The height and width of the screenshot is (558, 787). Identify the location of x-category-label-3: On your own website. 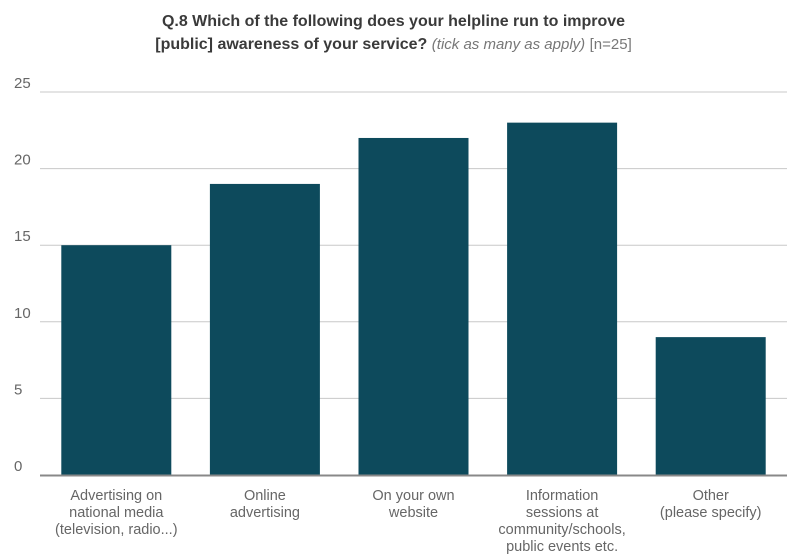
(413, 504).